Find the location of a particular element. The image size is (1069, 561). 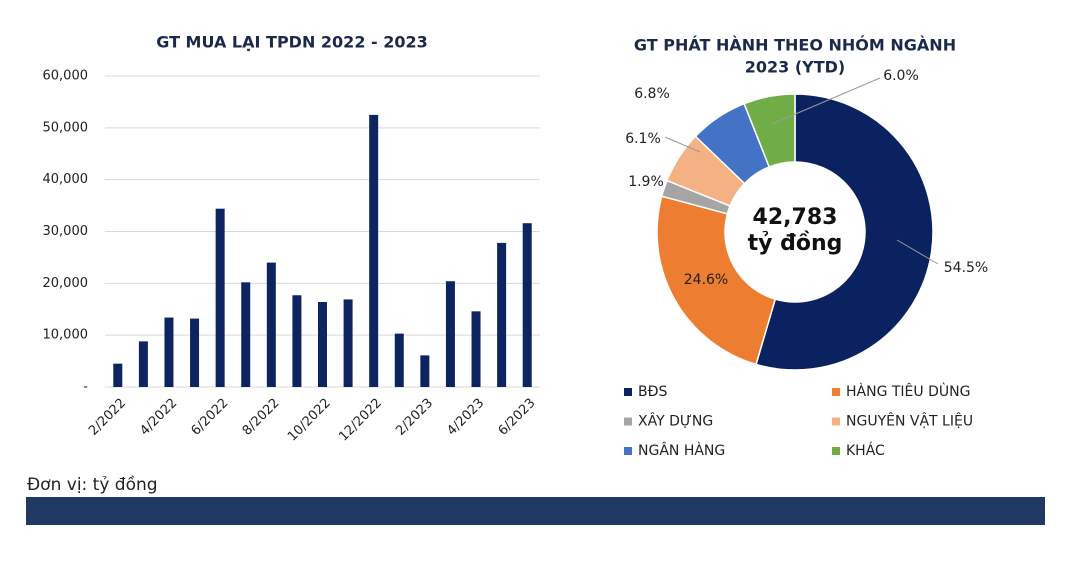

legend-label: XÂY DỰNG is located at coordinates (675, 421).